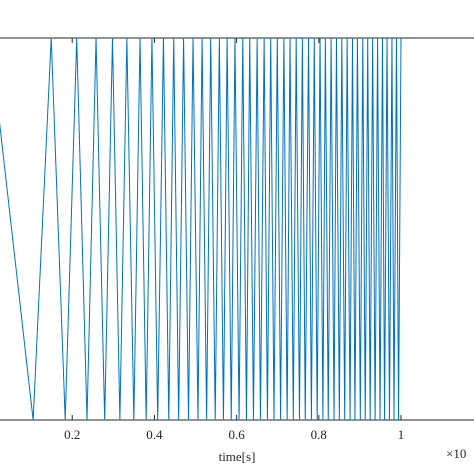 Image resolution: width=474 pixels, height=474 pixels. I want to click on x-tick-label: 0.8, so click(319, 434).